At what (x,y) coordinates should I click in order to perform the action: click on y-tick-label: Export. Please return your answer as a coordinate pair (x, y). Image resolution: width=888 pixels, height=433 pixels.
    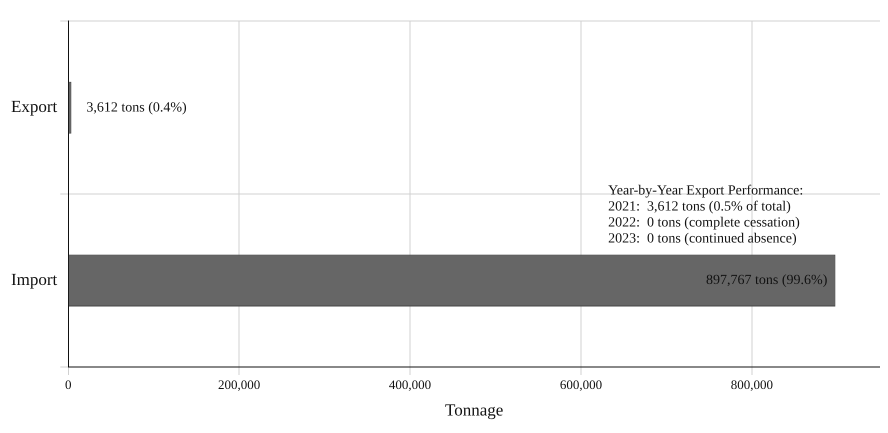
    Looking at the image, I should click on (34, 106).